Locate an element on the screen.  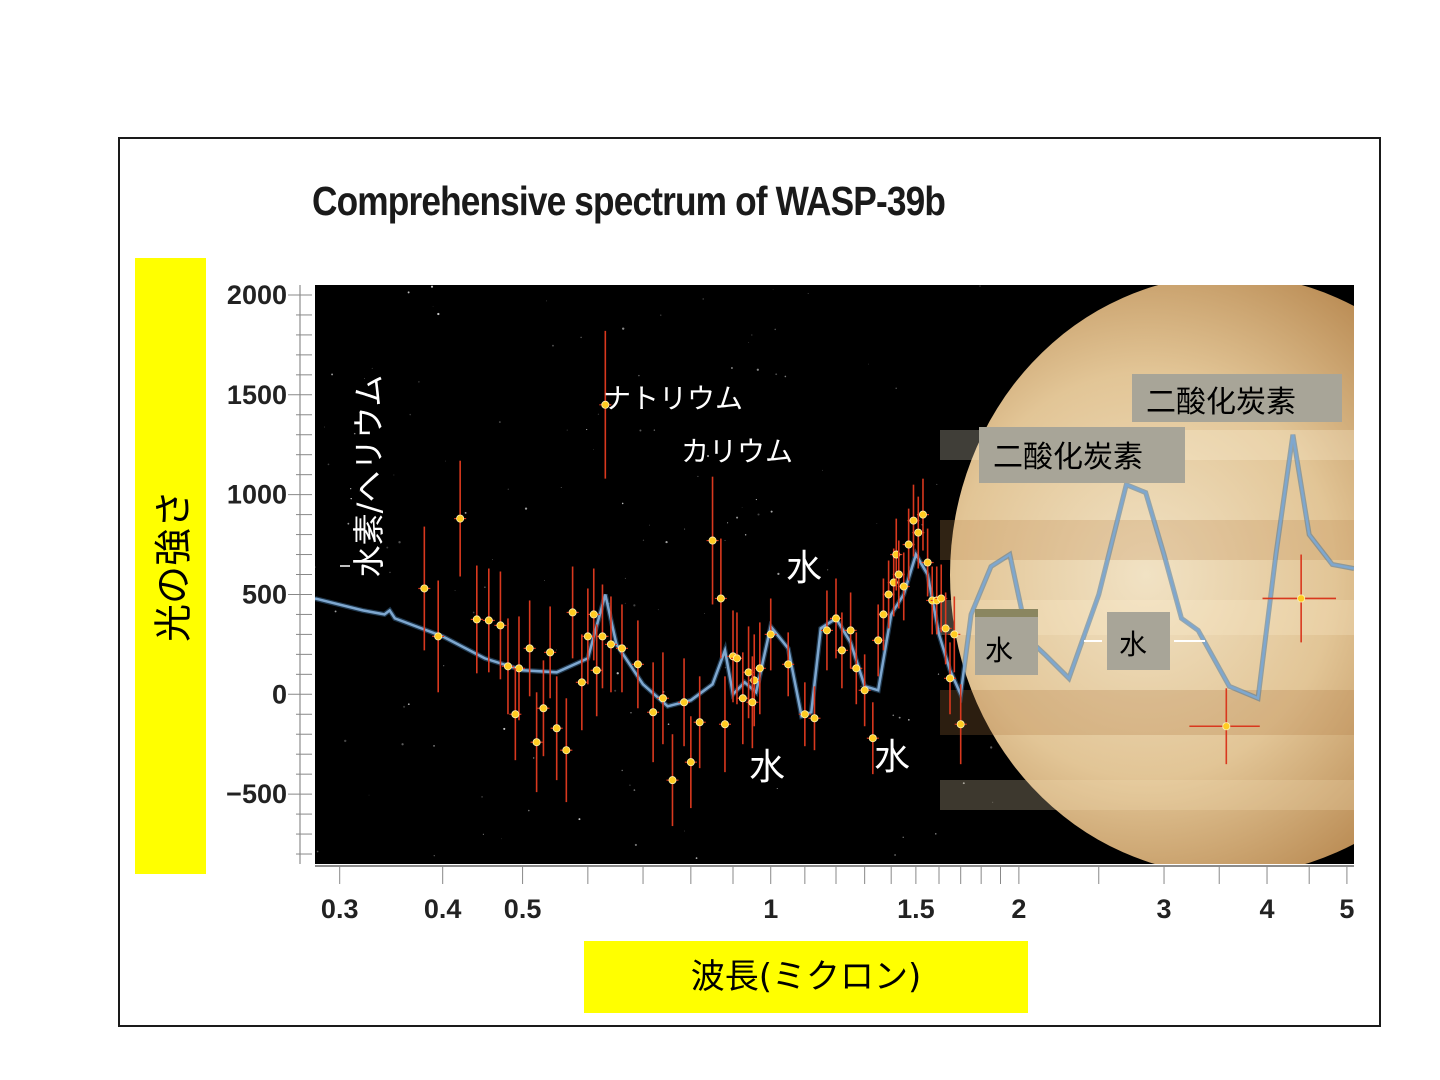
x-tick-label: 0.4 is located at coordinates (443, 909).